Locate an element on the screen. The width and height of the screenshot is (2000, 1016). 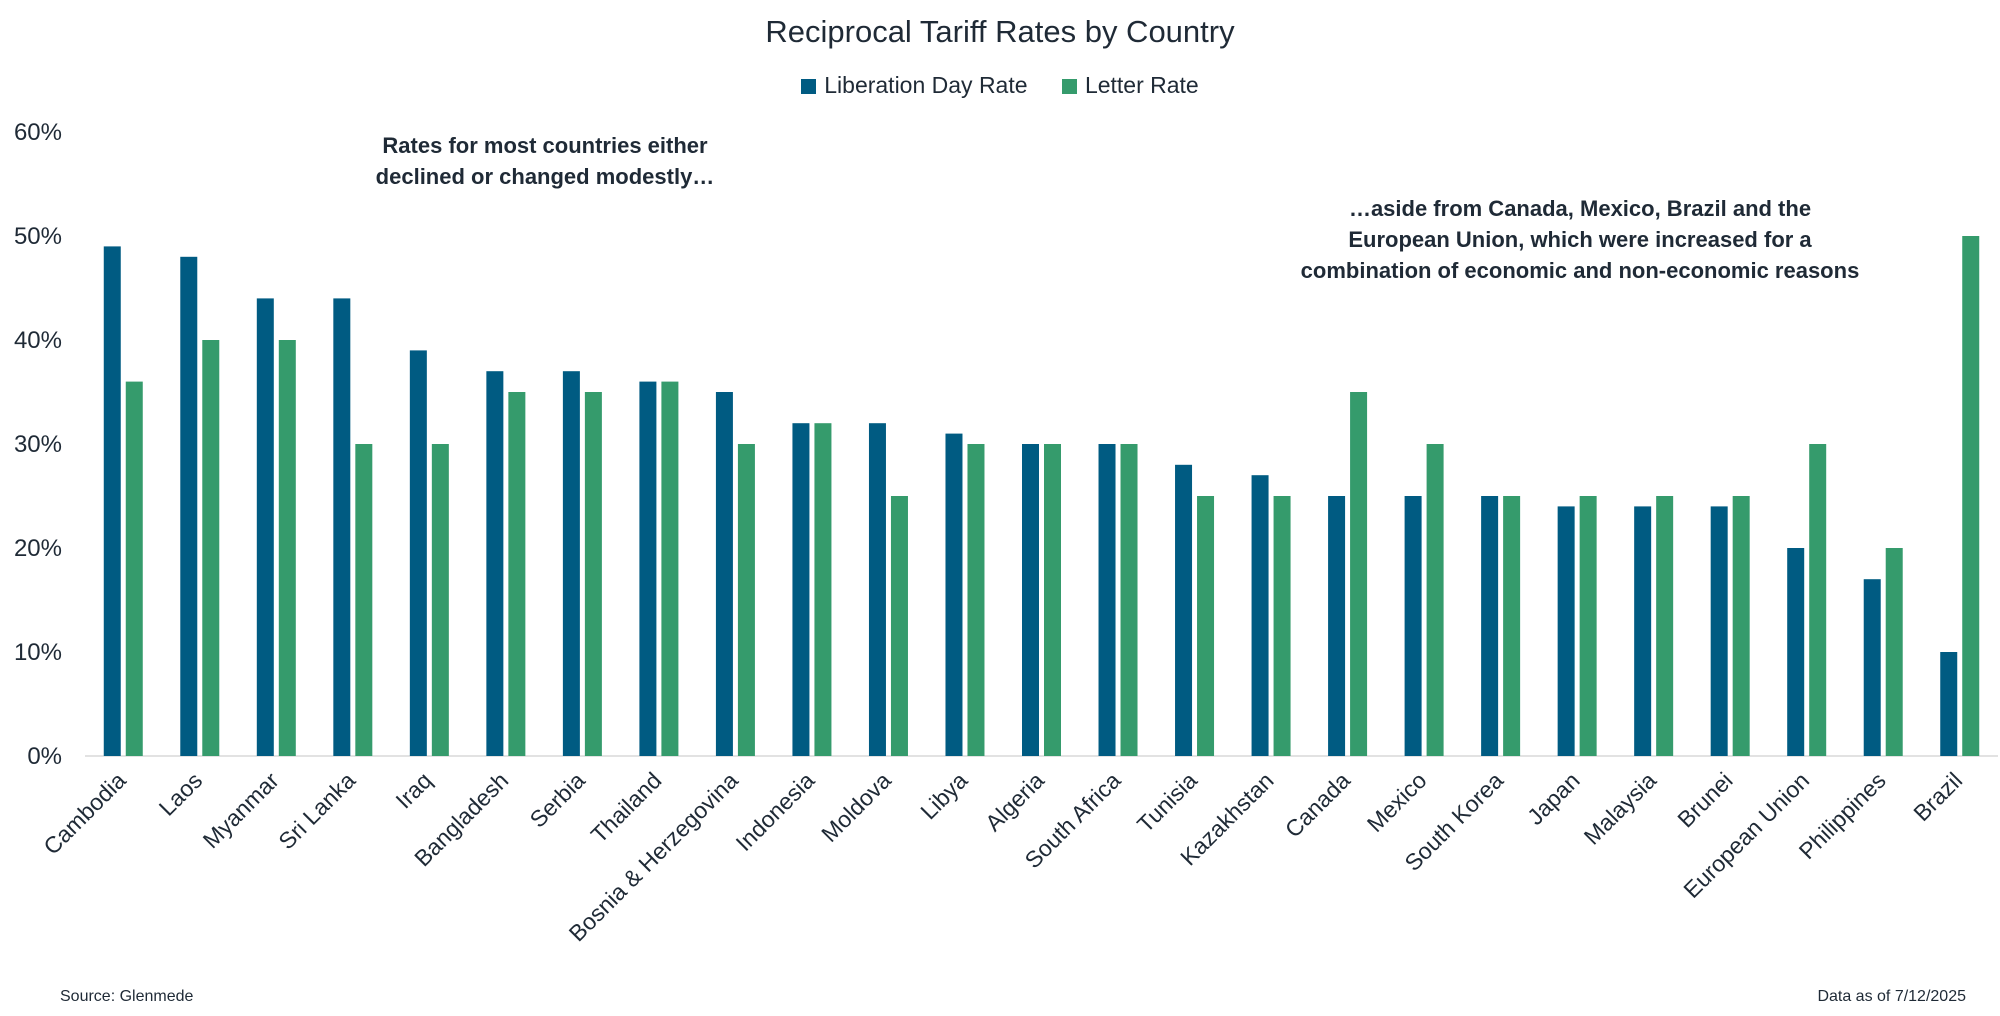
x-tick-label: Japan is located at coordinates (1553, 798).